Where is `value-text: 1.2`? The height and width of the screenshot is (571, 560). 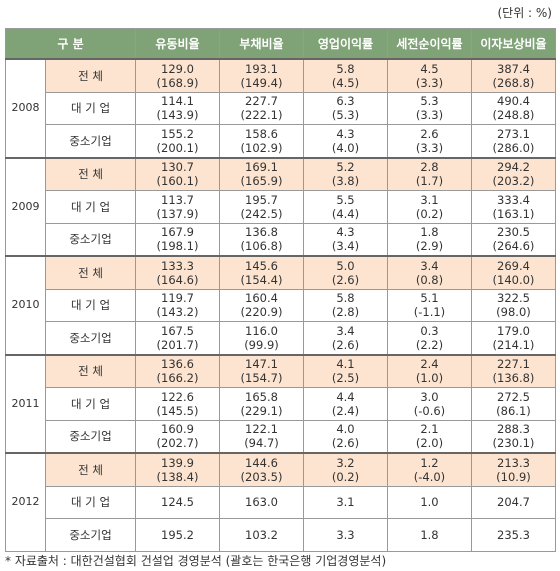
value-text: 1.2 is located at coordinates (429, 462).